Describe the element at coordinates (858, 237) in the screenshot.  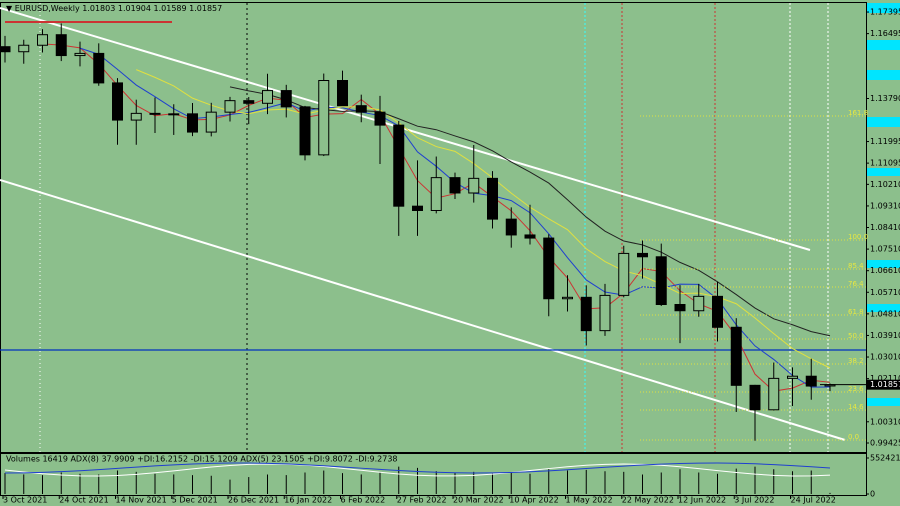
I see `fib-label: 100.0` at that location.